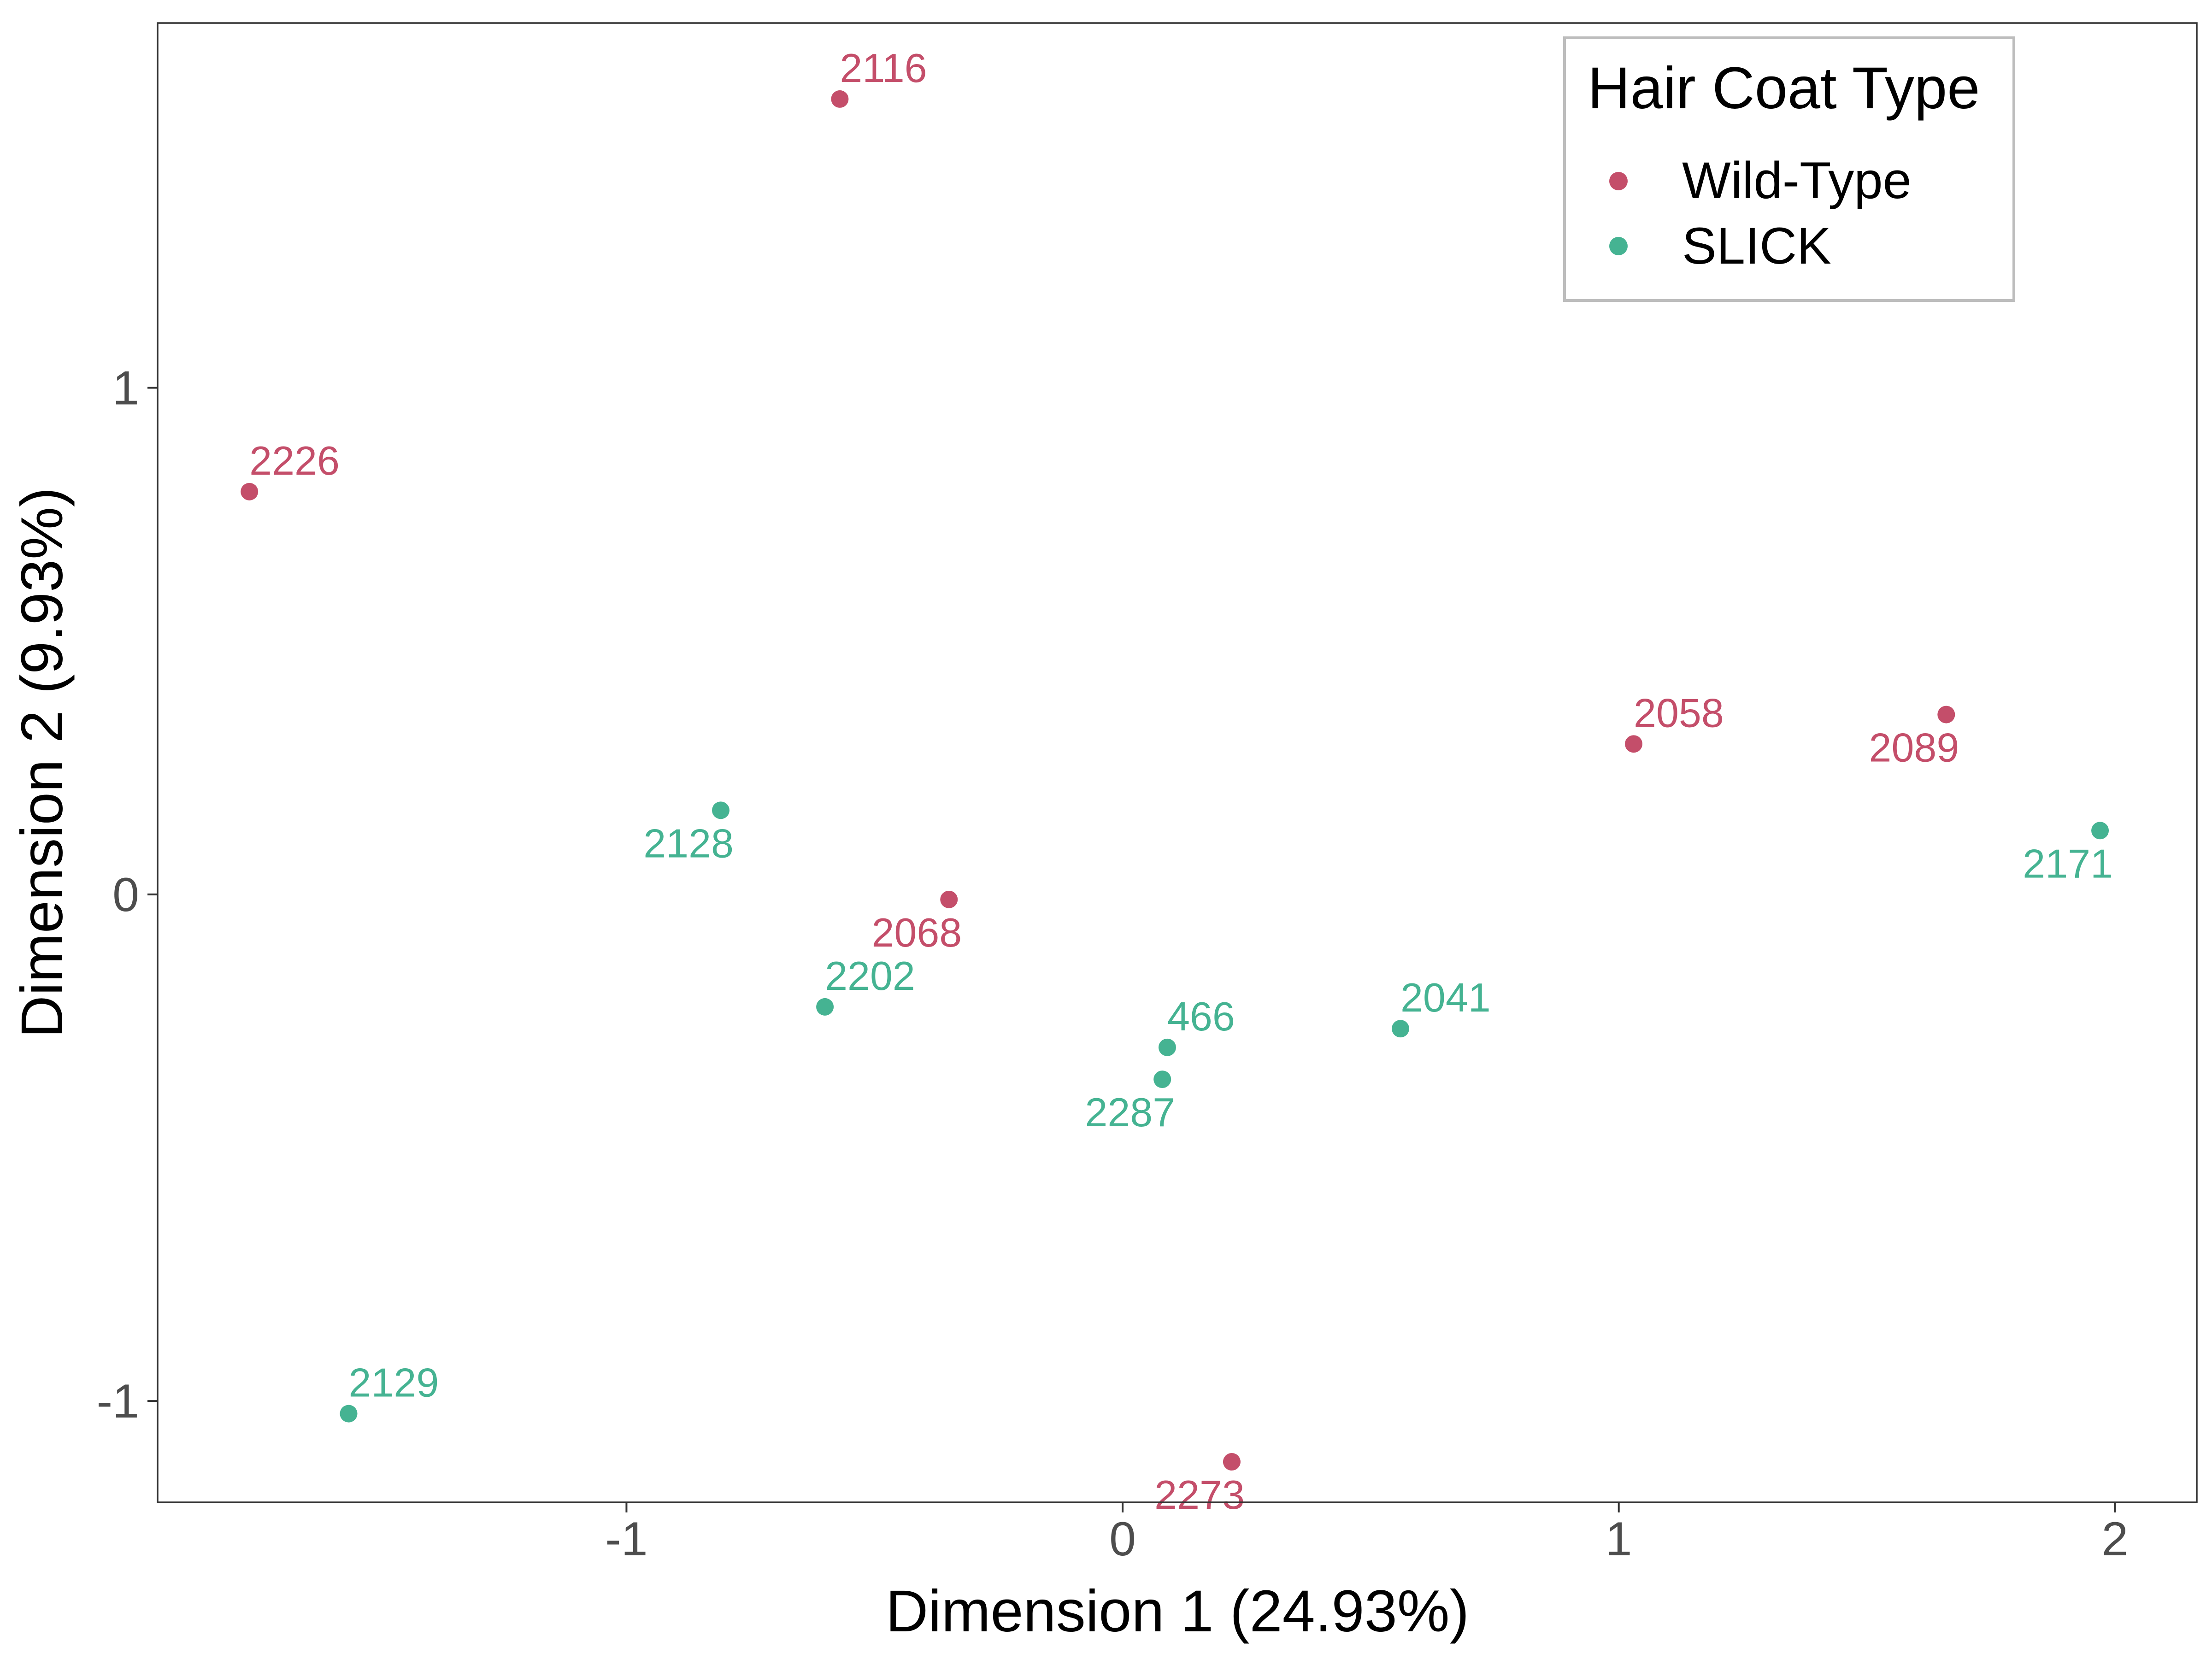  Describe the element at coordinates (394, 1383) in the screenshot. I see `data-label-2129: 2129` at that location.